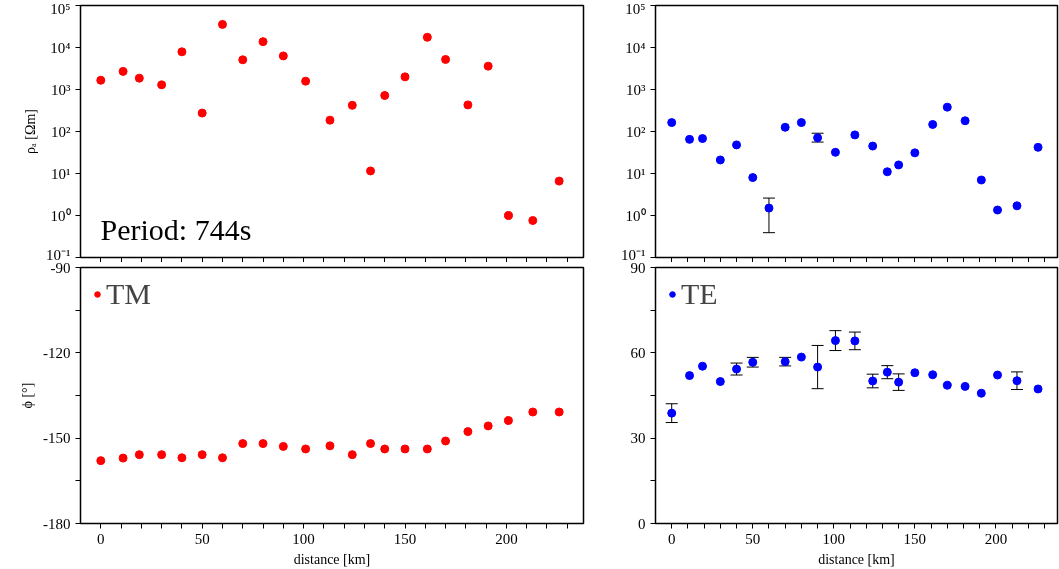 The image size is (1059, 569). Describe the element at coordinates (699, 294) in the screenshot. I see `legend-label: TE` at that location.